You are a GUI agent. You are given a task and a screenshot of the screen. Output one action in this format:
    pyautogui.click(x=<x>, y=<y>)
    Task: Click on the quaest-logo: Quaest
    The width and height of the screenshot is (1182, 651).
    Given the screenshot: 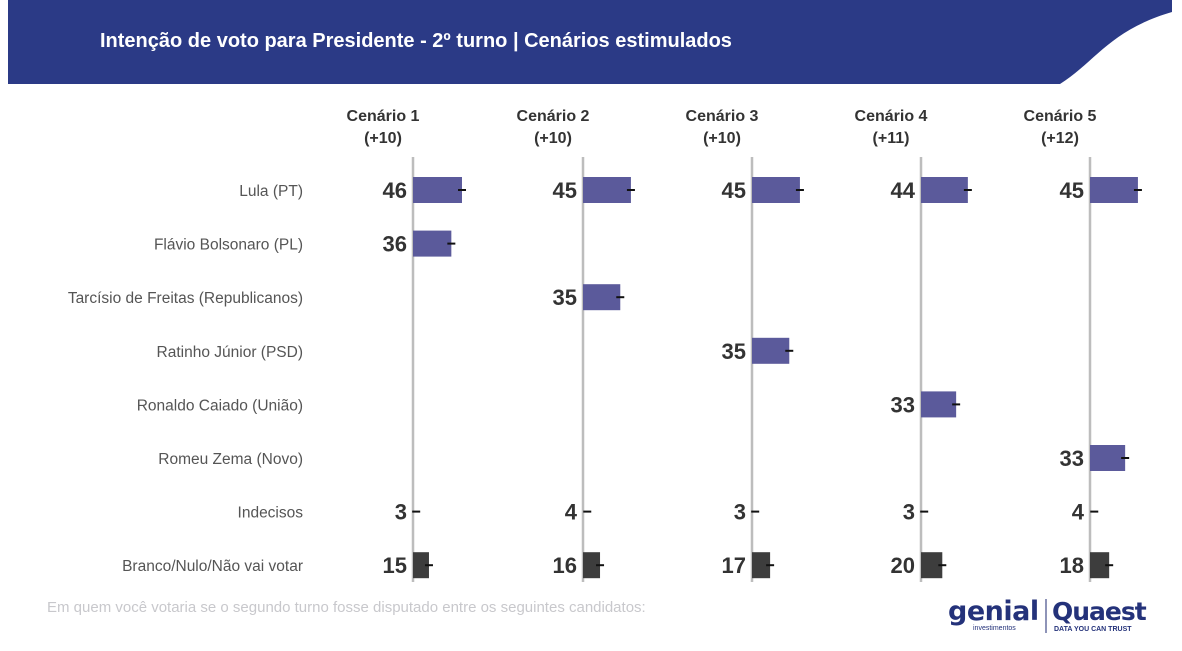 What is the action you would take?
    pyautogui.click(x=1099, y=611)
    